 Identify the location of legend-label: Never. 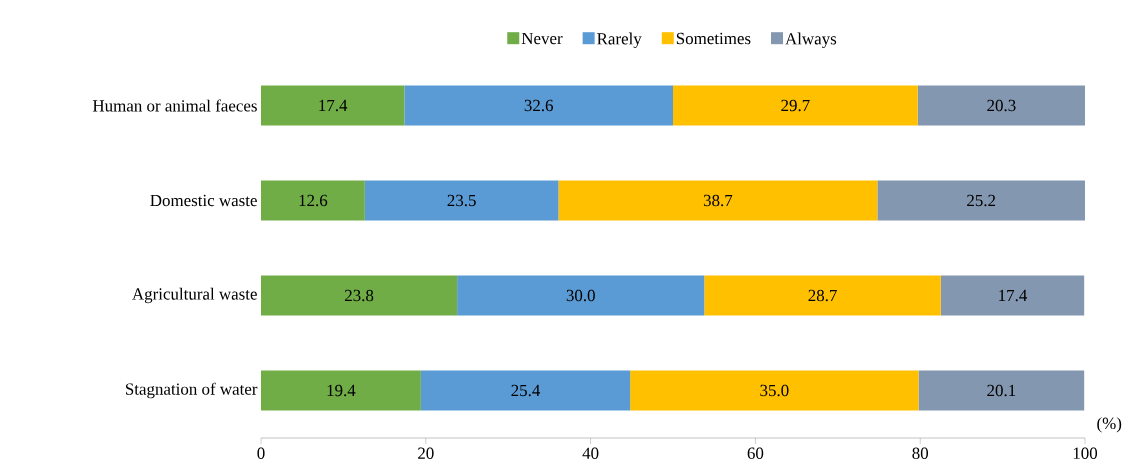
(542, 38).